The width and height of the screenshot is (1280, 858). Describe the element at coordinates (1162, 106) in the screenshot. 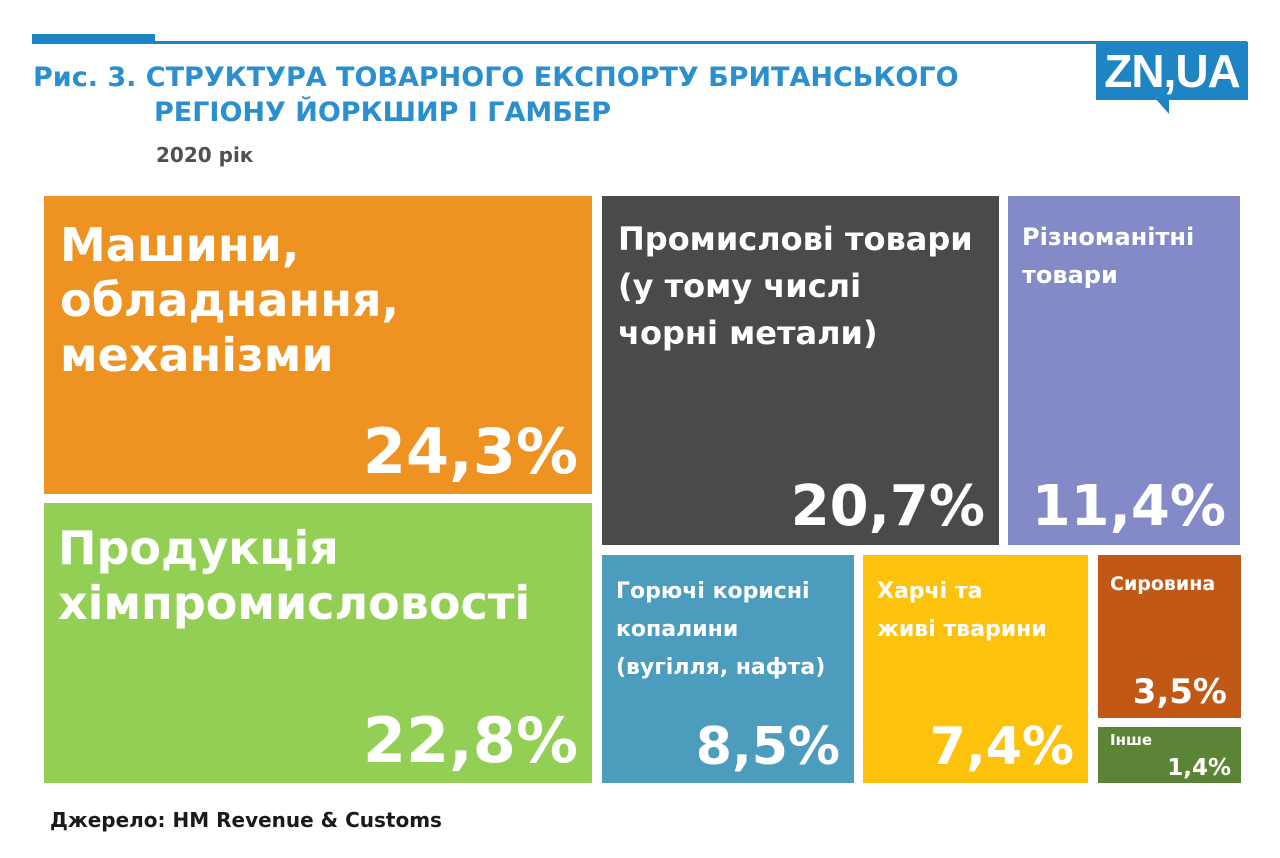

I see `logo-tail-shape` at that location.